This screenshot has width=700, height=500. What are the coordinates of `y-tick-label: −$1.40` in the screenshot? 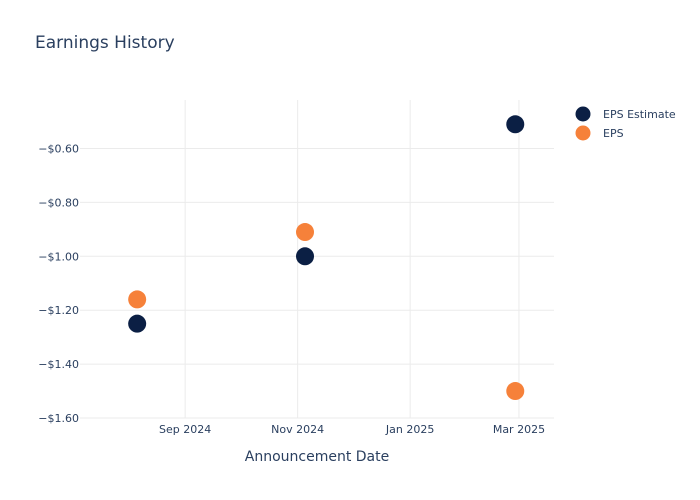 It's located at (58, 364).